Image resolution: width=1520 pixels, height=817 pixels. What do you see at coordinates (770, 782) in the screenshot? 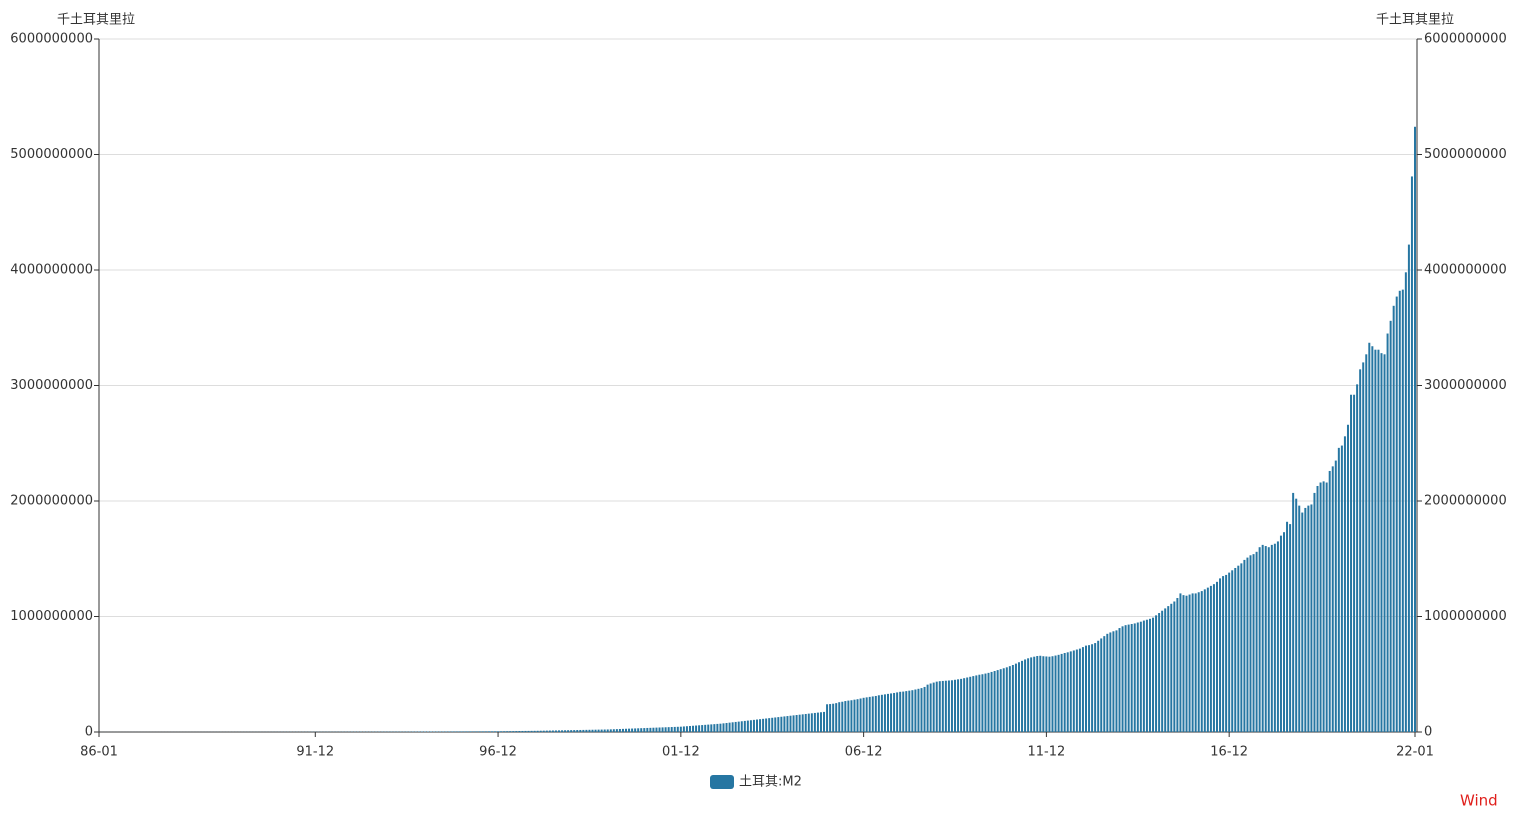
I see `legend-label: 土耳其:M2` at bounding box center [770, 782].